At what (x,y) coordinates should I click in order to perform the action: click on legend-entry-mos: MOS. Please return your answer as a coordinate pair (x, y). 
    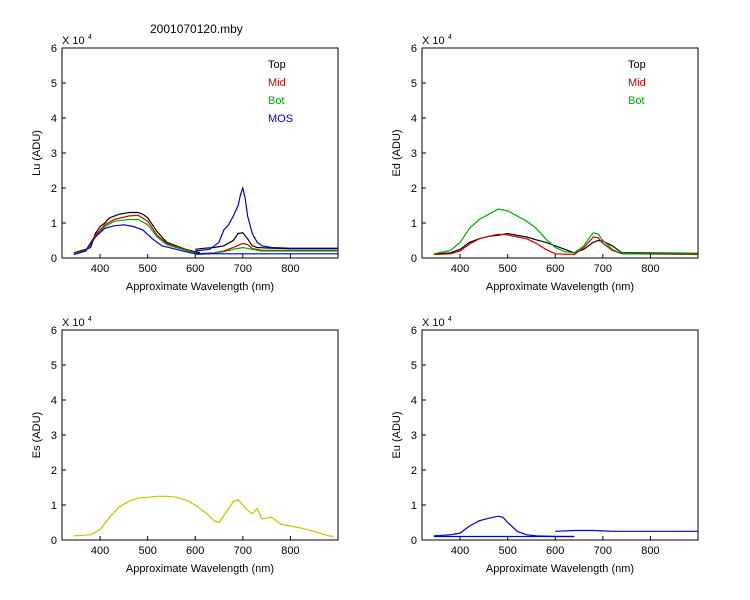
    Looking at the image, I should click on (280, 119).